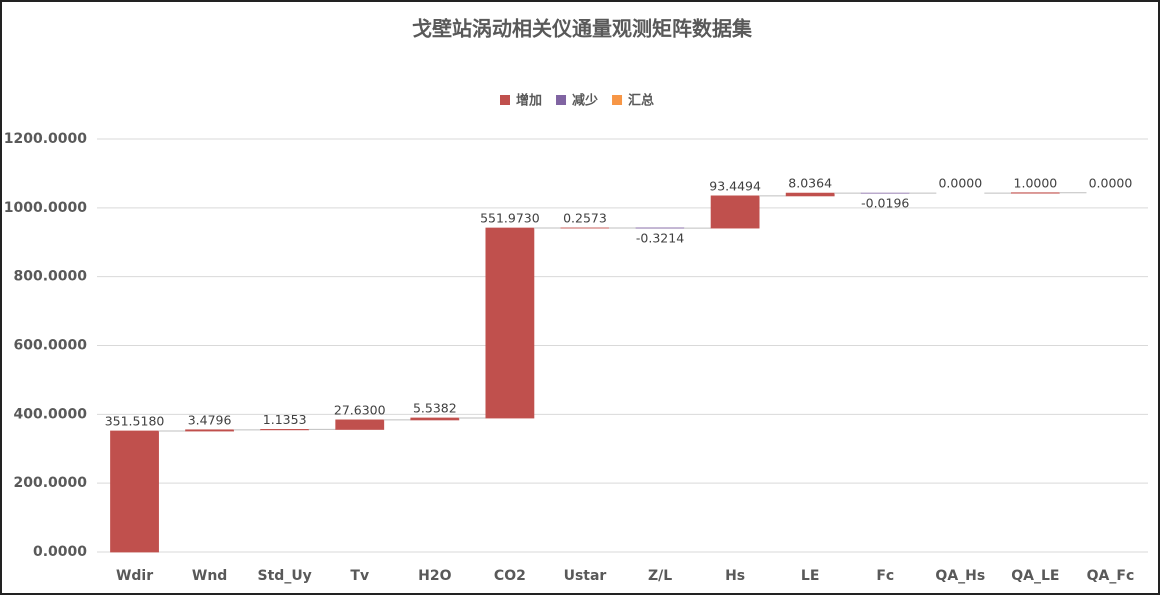 This screenshot has height=595, width=1160. What do you see at coordinates (641, 101) in the screenshot?
I see `legend-label: 汇总` at bounding box center [641, 101].